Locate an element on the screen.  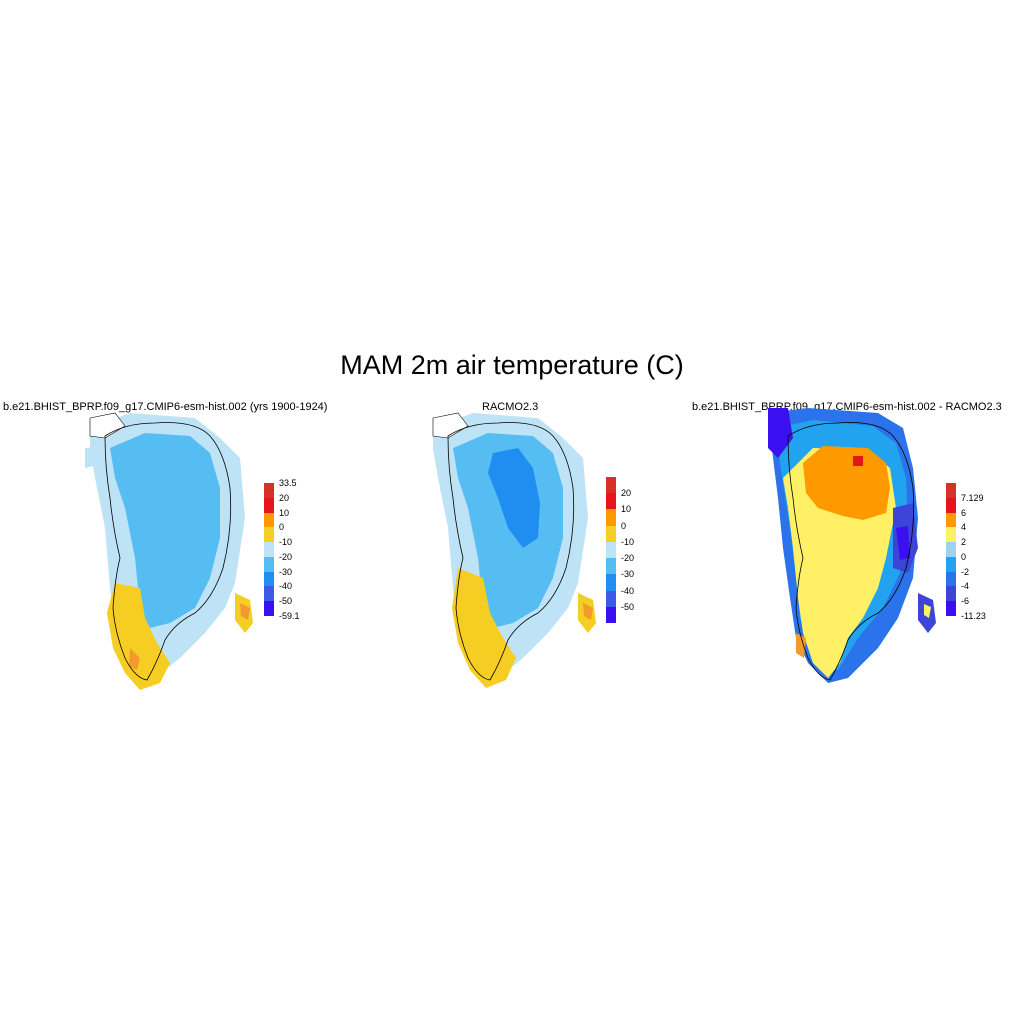
colorbar-label: -11.23 is located at coordinates (973, 616).